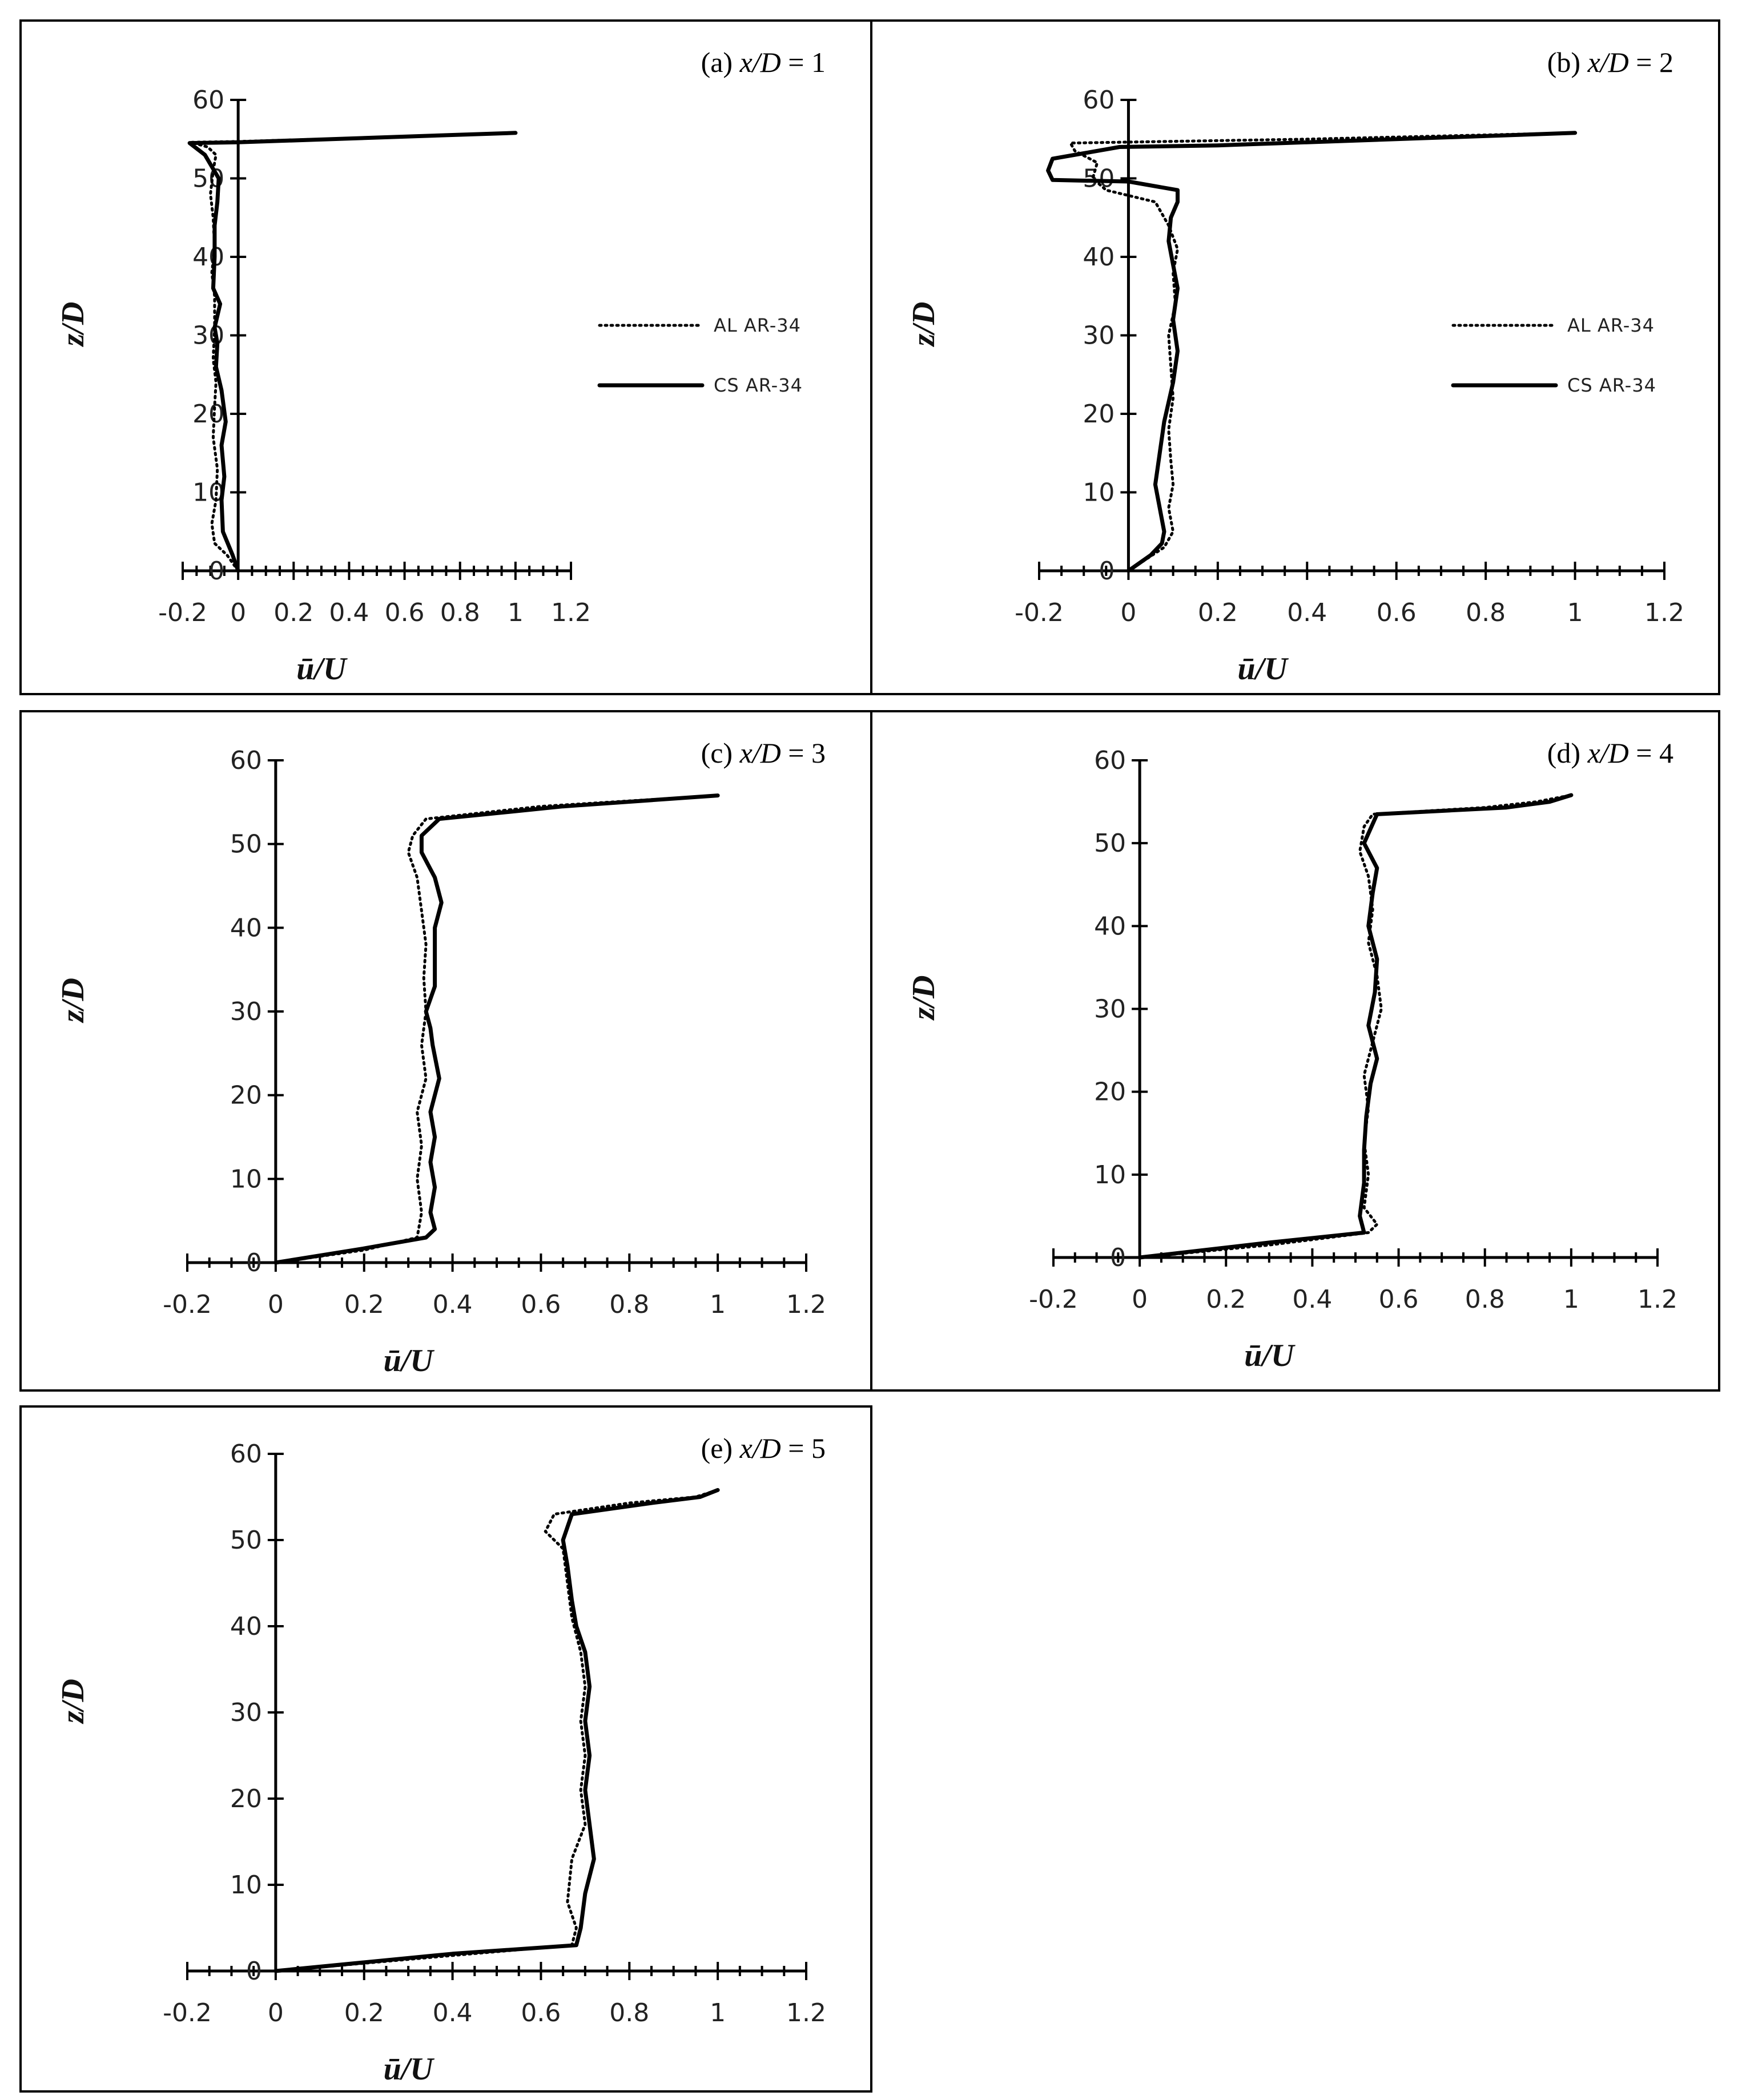 Image resolution: width=1742 pixels, height=2100 pixels. What do you see at coordinates (763, 62) in the screenshot?
I see `panel-title: (a) x/D = 1` at bounding box center [763, 62].